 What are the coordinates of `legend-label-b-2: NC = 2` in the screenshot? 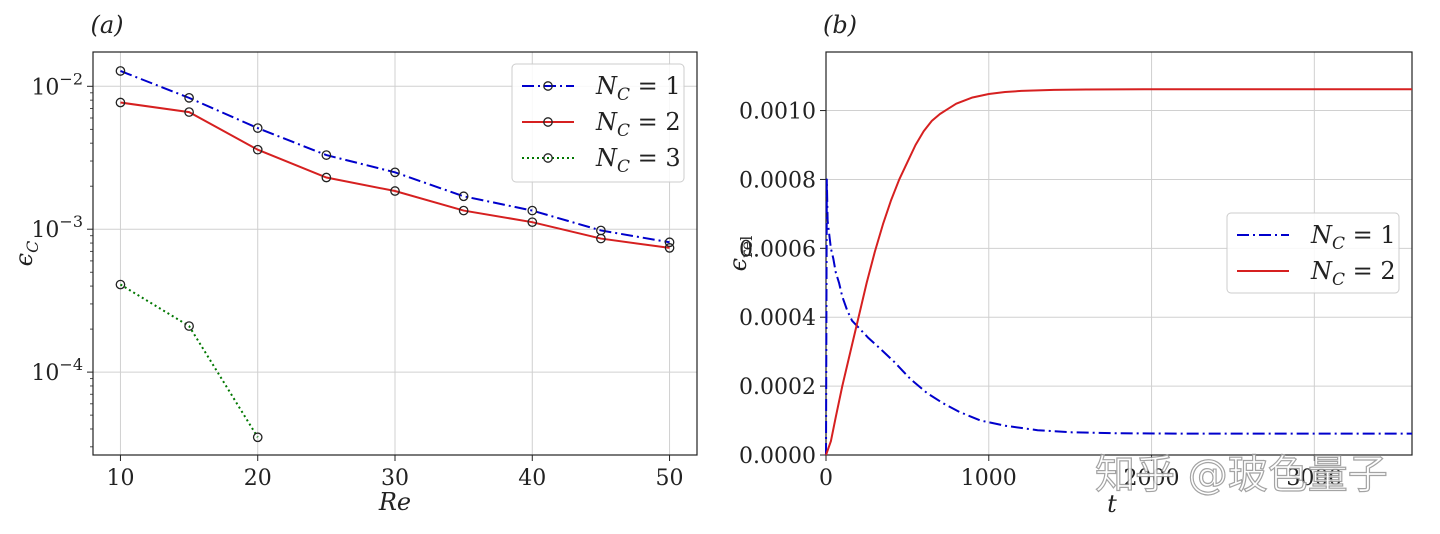 It's located at (1353, 273).